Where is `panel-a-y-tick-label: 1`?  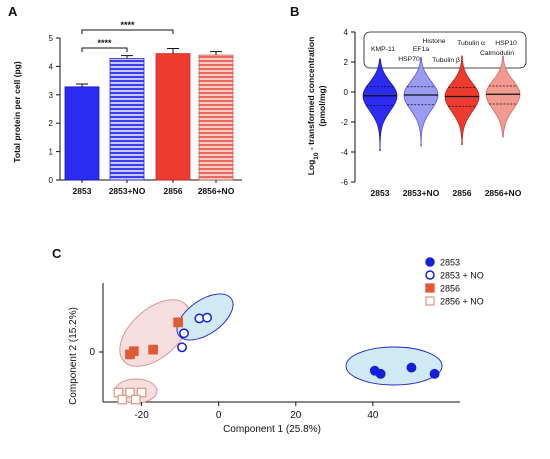
panel-a-y-tick-label: 1 is located at coordinates (51, 152).